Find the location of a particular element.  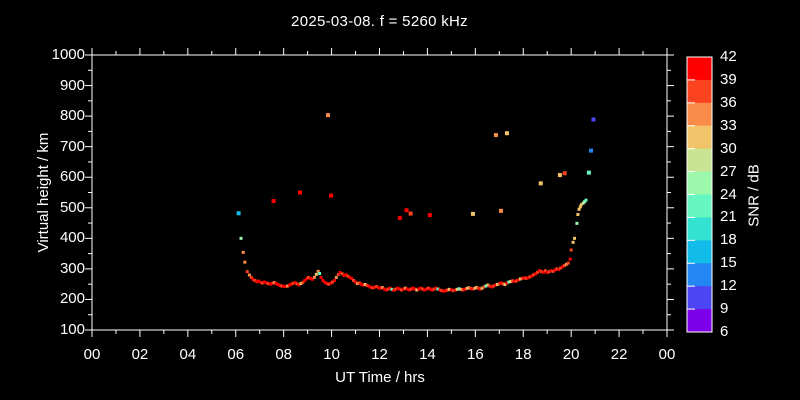

x-tick-label: 14 is located at coordinates (427, 354).